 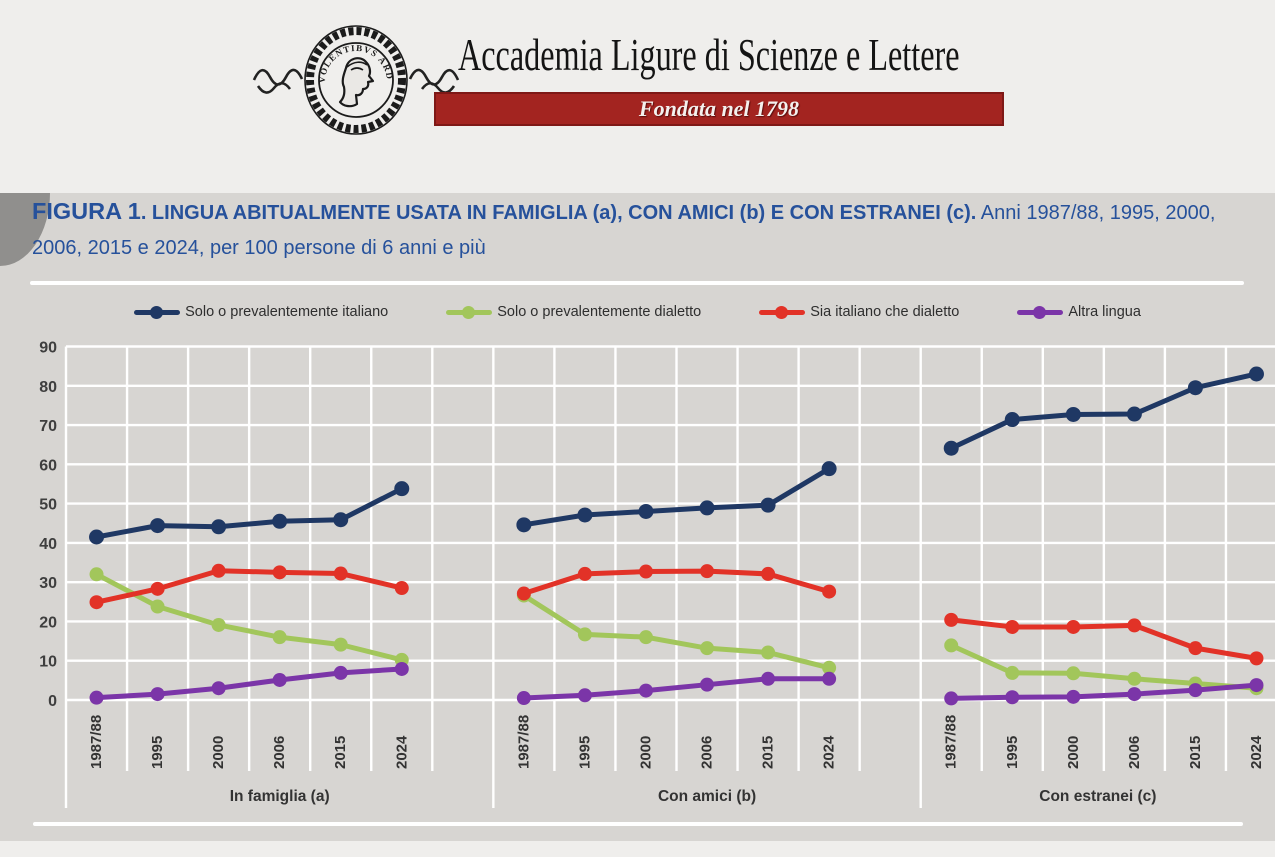 I want to click on y-tick-label: 40, so click(x=48, y=544).